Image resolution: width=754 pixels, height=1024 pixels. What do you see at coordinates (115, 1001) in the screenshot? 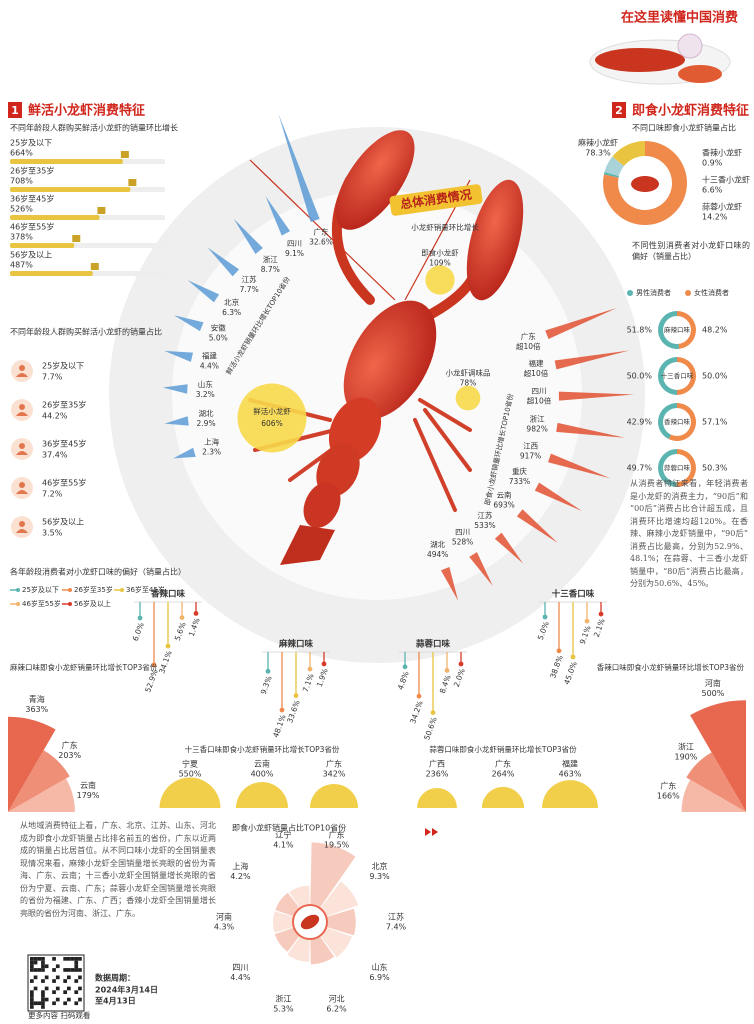
I see `period: 至4月13日` at bounding box center [115, 1001].